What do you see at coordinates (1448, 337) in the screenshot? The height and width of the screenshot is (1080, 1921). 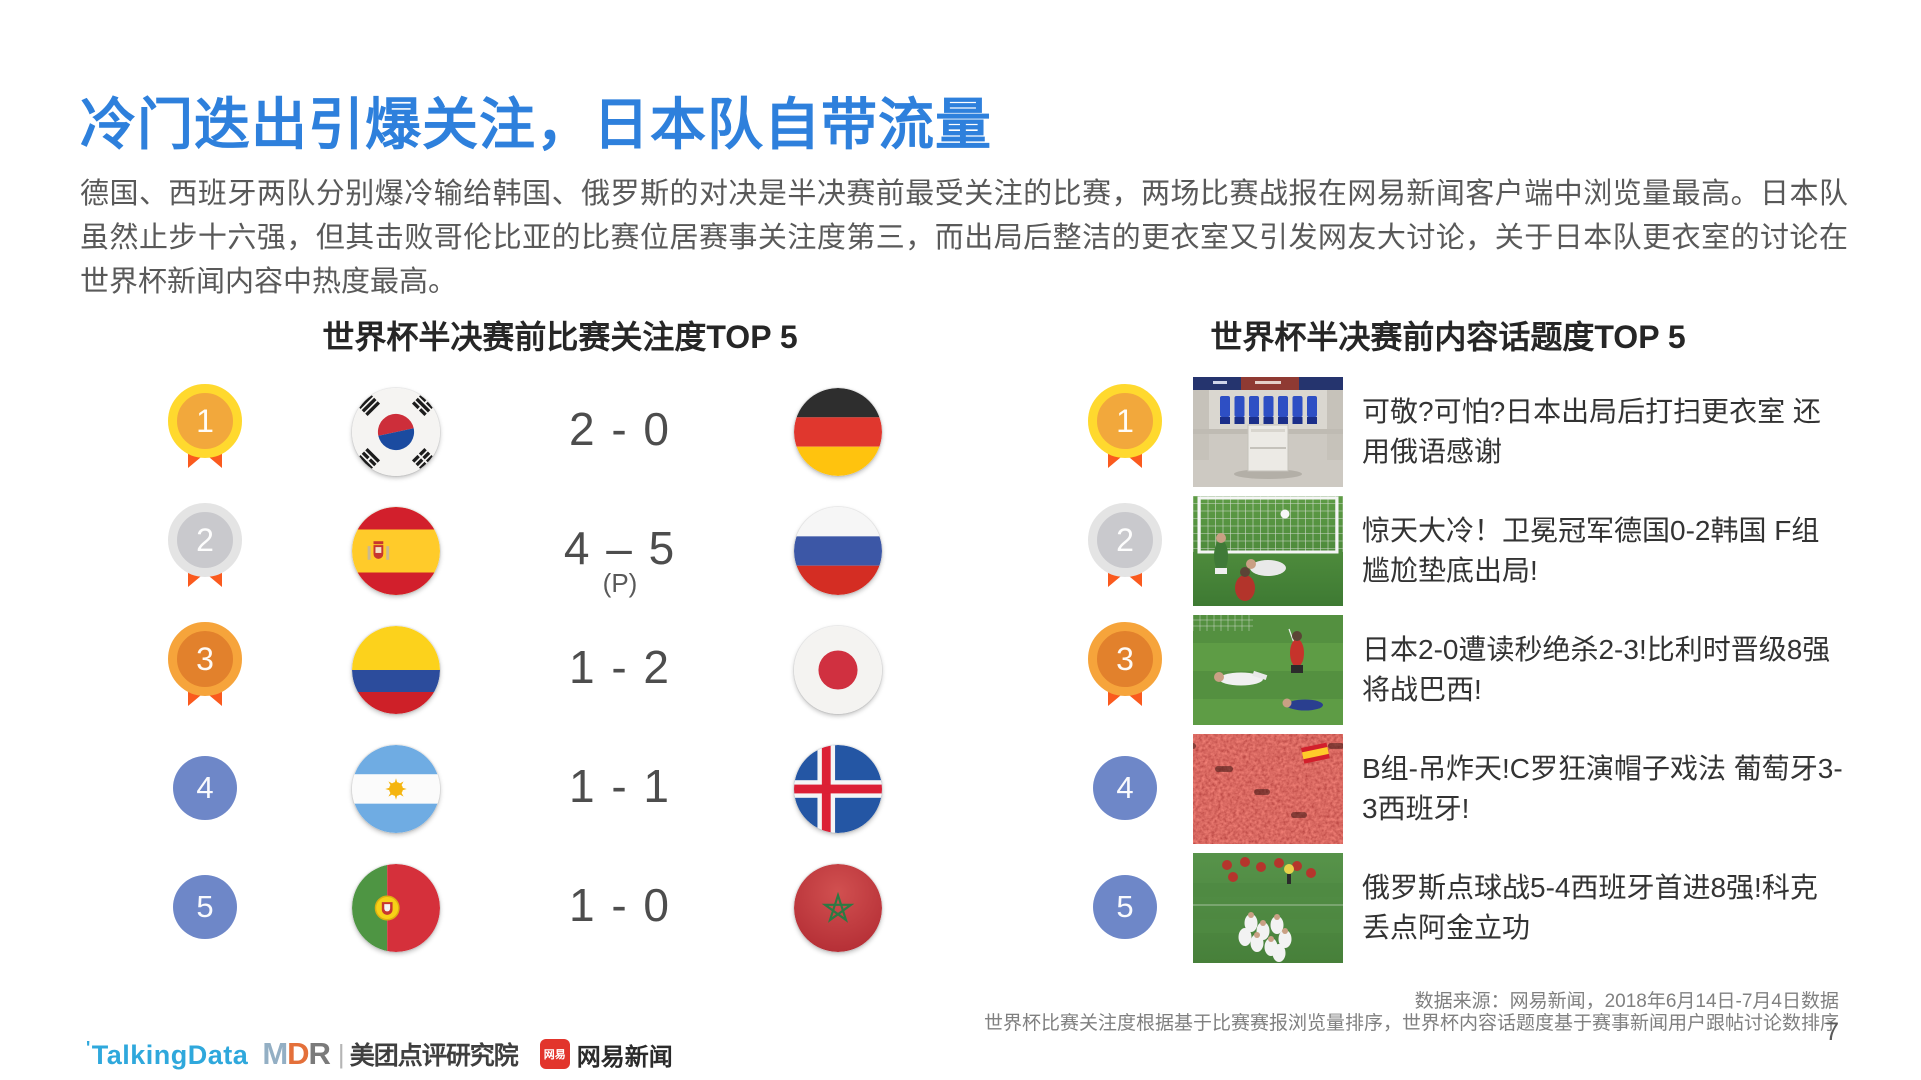 I see `topic-ranking-title: 世界杯半决赛前内容话题度TOP 5` at bounding box center [1448, 337].